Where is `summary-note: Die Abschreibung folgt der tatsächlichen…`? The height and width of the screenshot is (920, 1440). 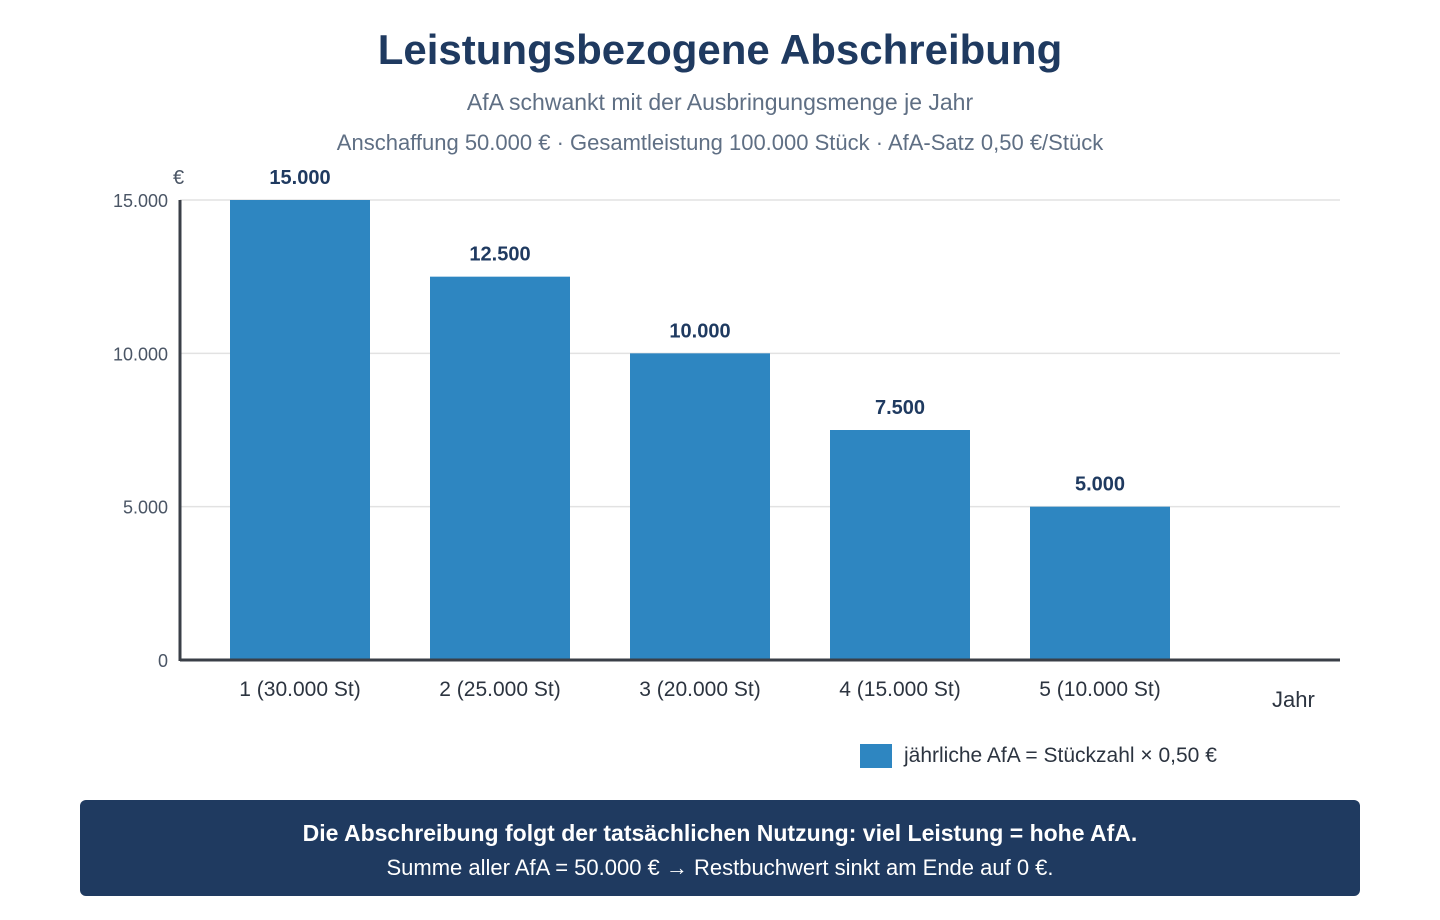 summary-note: Die Abschreibung folgt der tatsächlichen… is located at coordinates (720, 848).